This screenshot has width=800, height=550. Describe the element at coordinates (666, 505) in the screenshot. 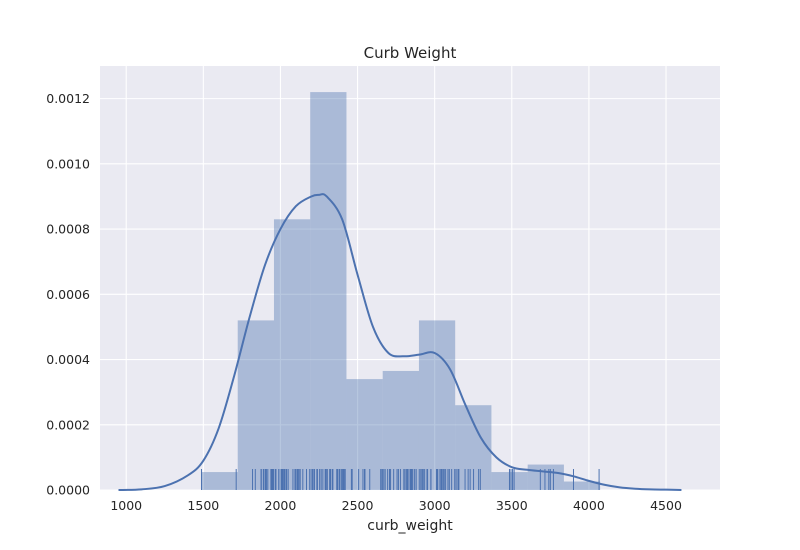

I see `x-tick-label: 4500` at that location.